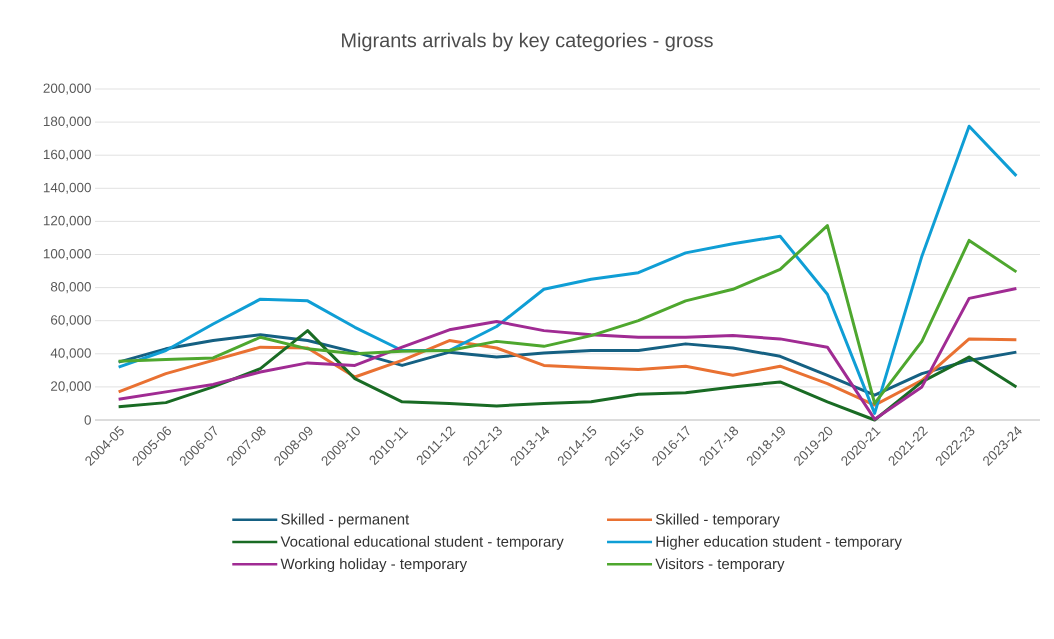  Describe the element at coordinates (720, 565) in the screenshot. I see `legend-label: Visitors - temporary` at that location.